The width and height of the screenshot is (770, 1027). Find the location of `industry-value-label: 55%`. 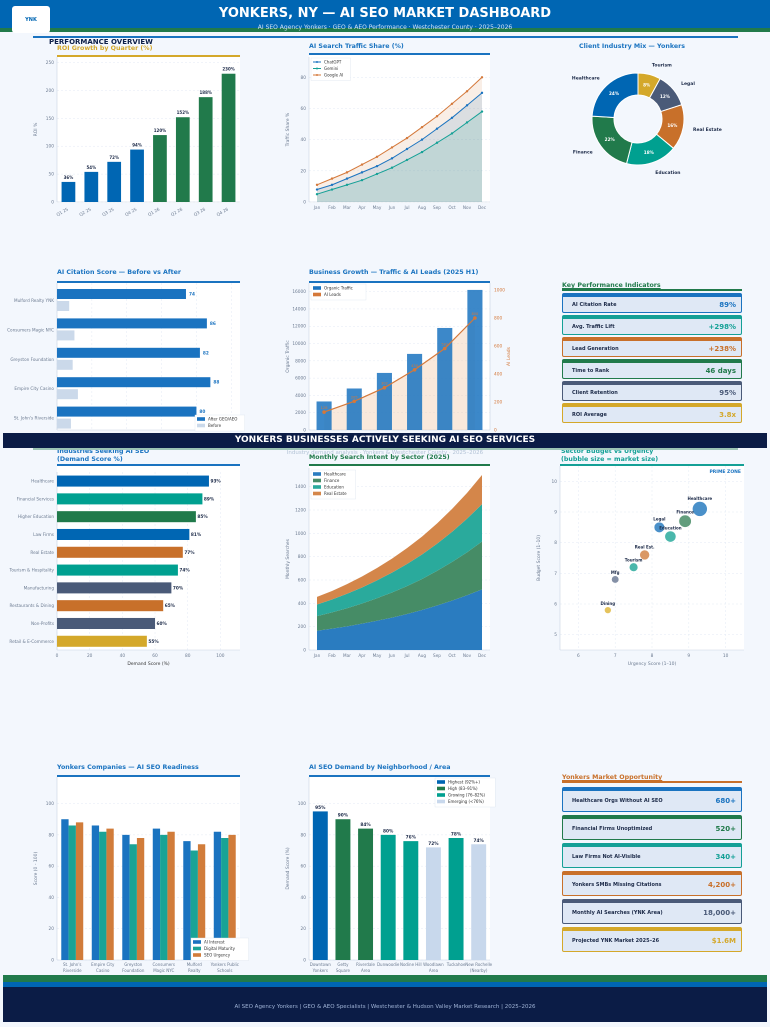

industry-value-label: 55% is located at coordinates (153, 642).